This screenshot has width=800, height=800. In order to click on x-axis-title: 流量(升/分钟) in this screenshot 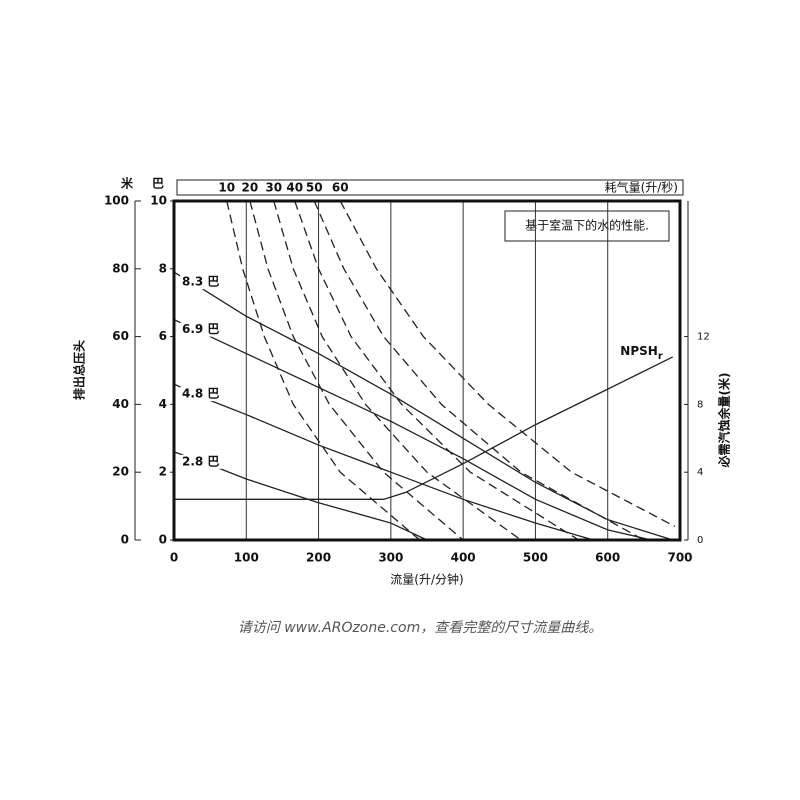, I will do `click(426, 579)`.